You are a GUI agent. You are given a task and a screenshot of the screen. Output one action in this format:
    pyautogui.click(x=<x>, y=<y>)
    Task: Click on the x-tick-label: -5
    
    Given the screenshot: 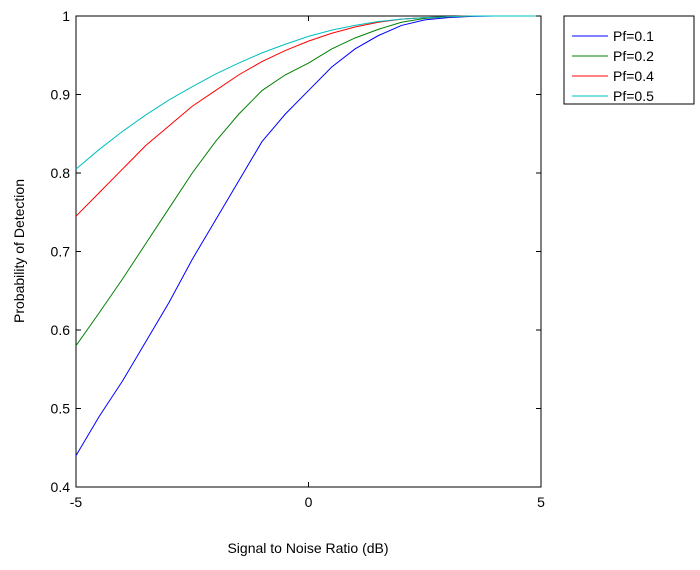 What is the action you would take?
    pyautogui.click(x=76, y=502)
    